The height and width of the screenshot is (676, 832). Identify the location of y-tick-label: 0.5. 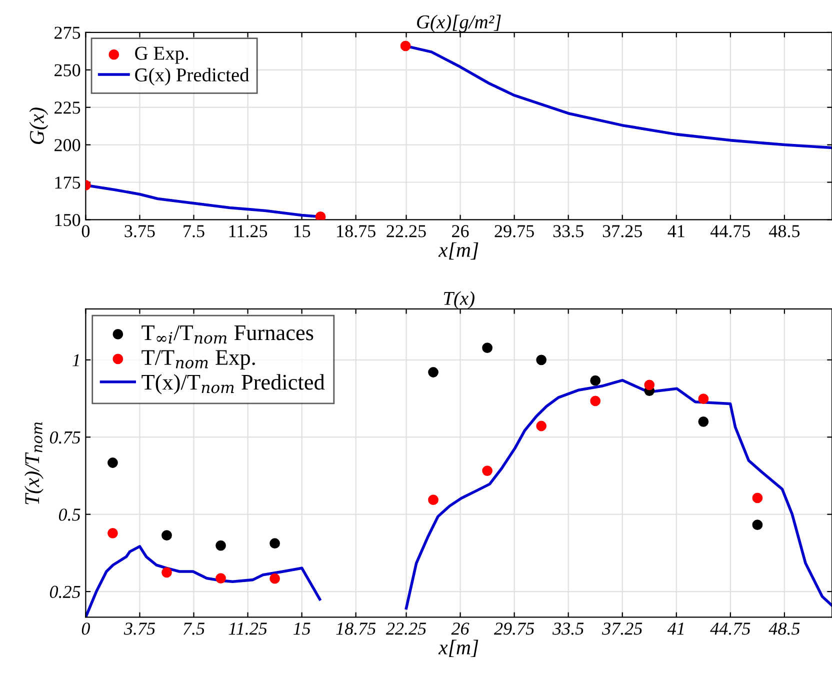
(69, 514).